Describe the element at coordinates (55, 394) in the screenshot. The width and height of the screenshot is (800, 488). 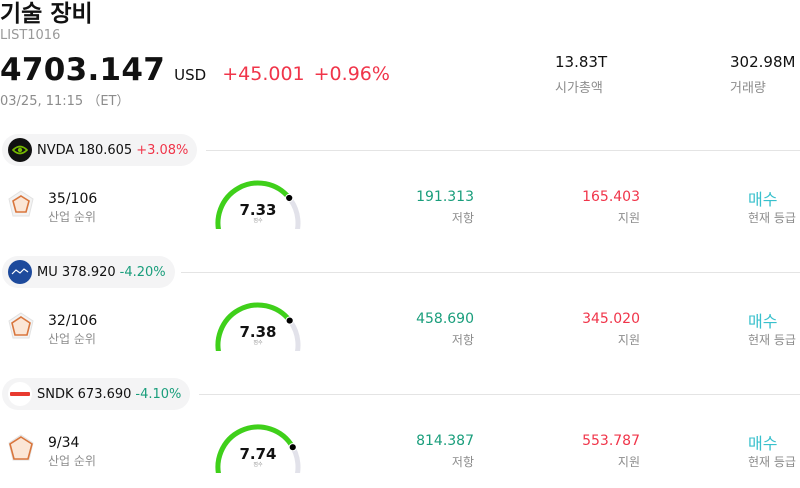
I see `stock-ticker: SNDK` at that location.